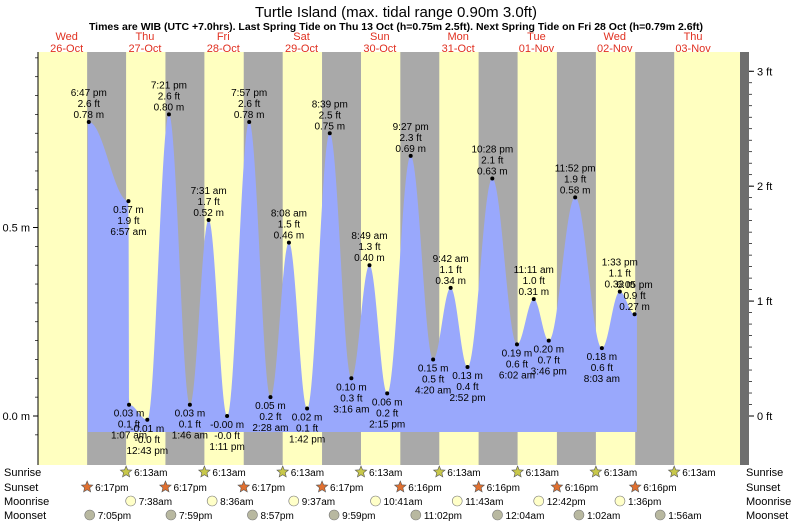 The image size is (793, 525). What do you see at coordinates (620, 285) in the screenshot?
I see `extreme-m-label: 0.33 m` at bounding box center [620, 285].